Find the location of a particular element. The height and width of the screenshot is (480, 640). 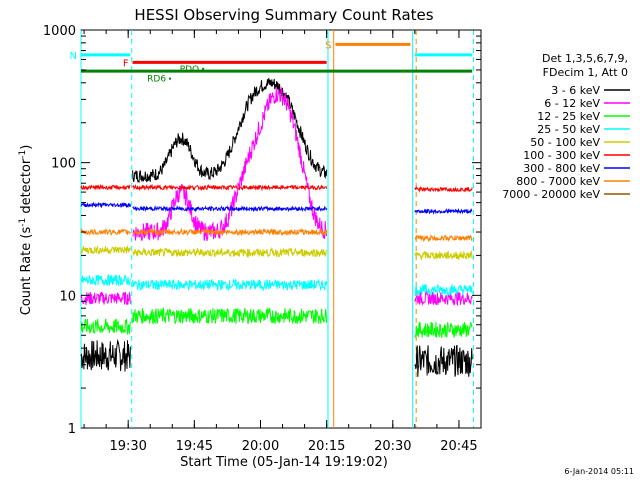

legend-label-1: 6 - 12 keV is located at coordinates (572, 103).